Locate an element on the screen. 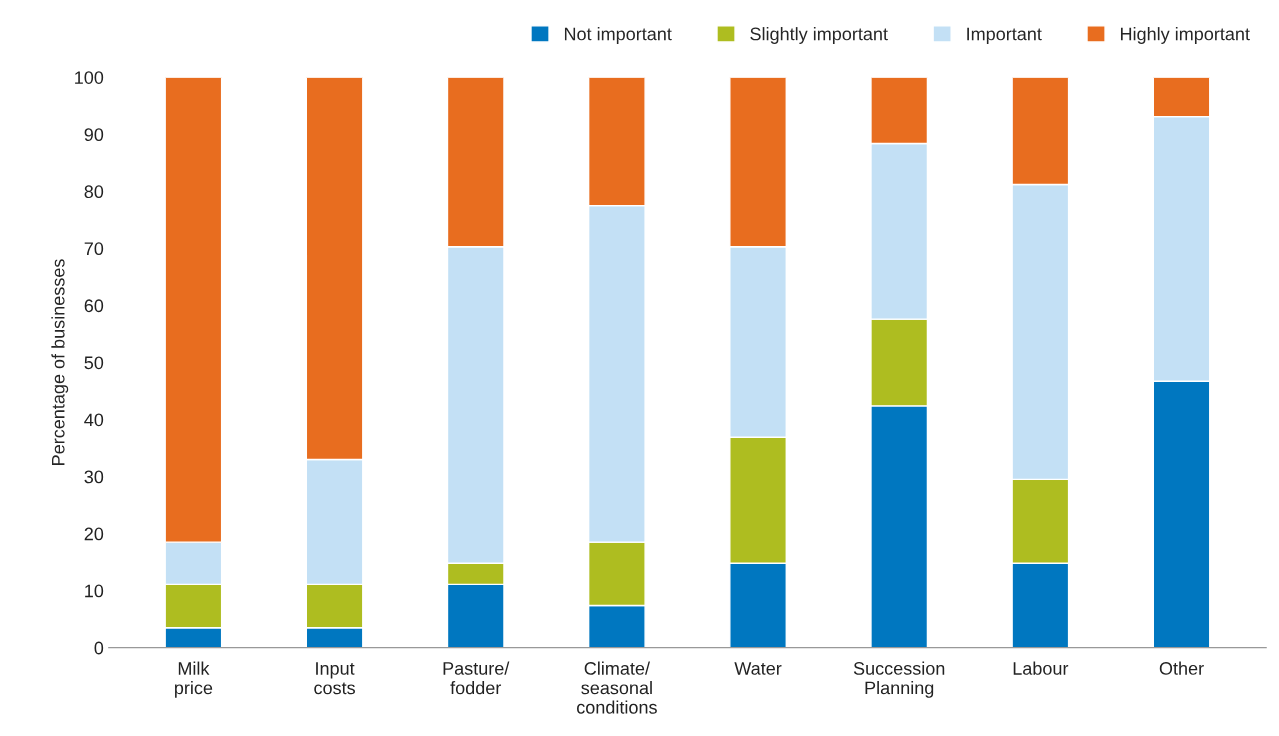  x-tick-label: Climate/ seasonal conditions is located at coordinates (617, 687).